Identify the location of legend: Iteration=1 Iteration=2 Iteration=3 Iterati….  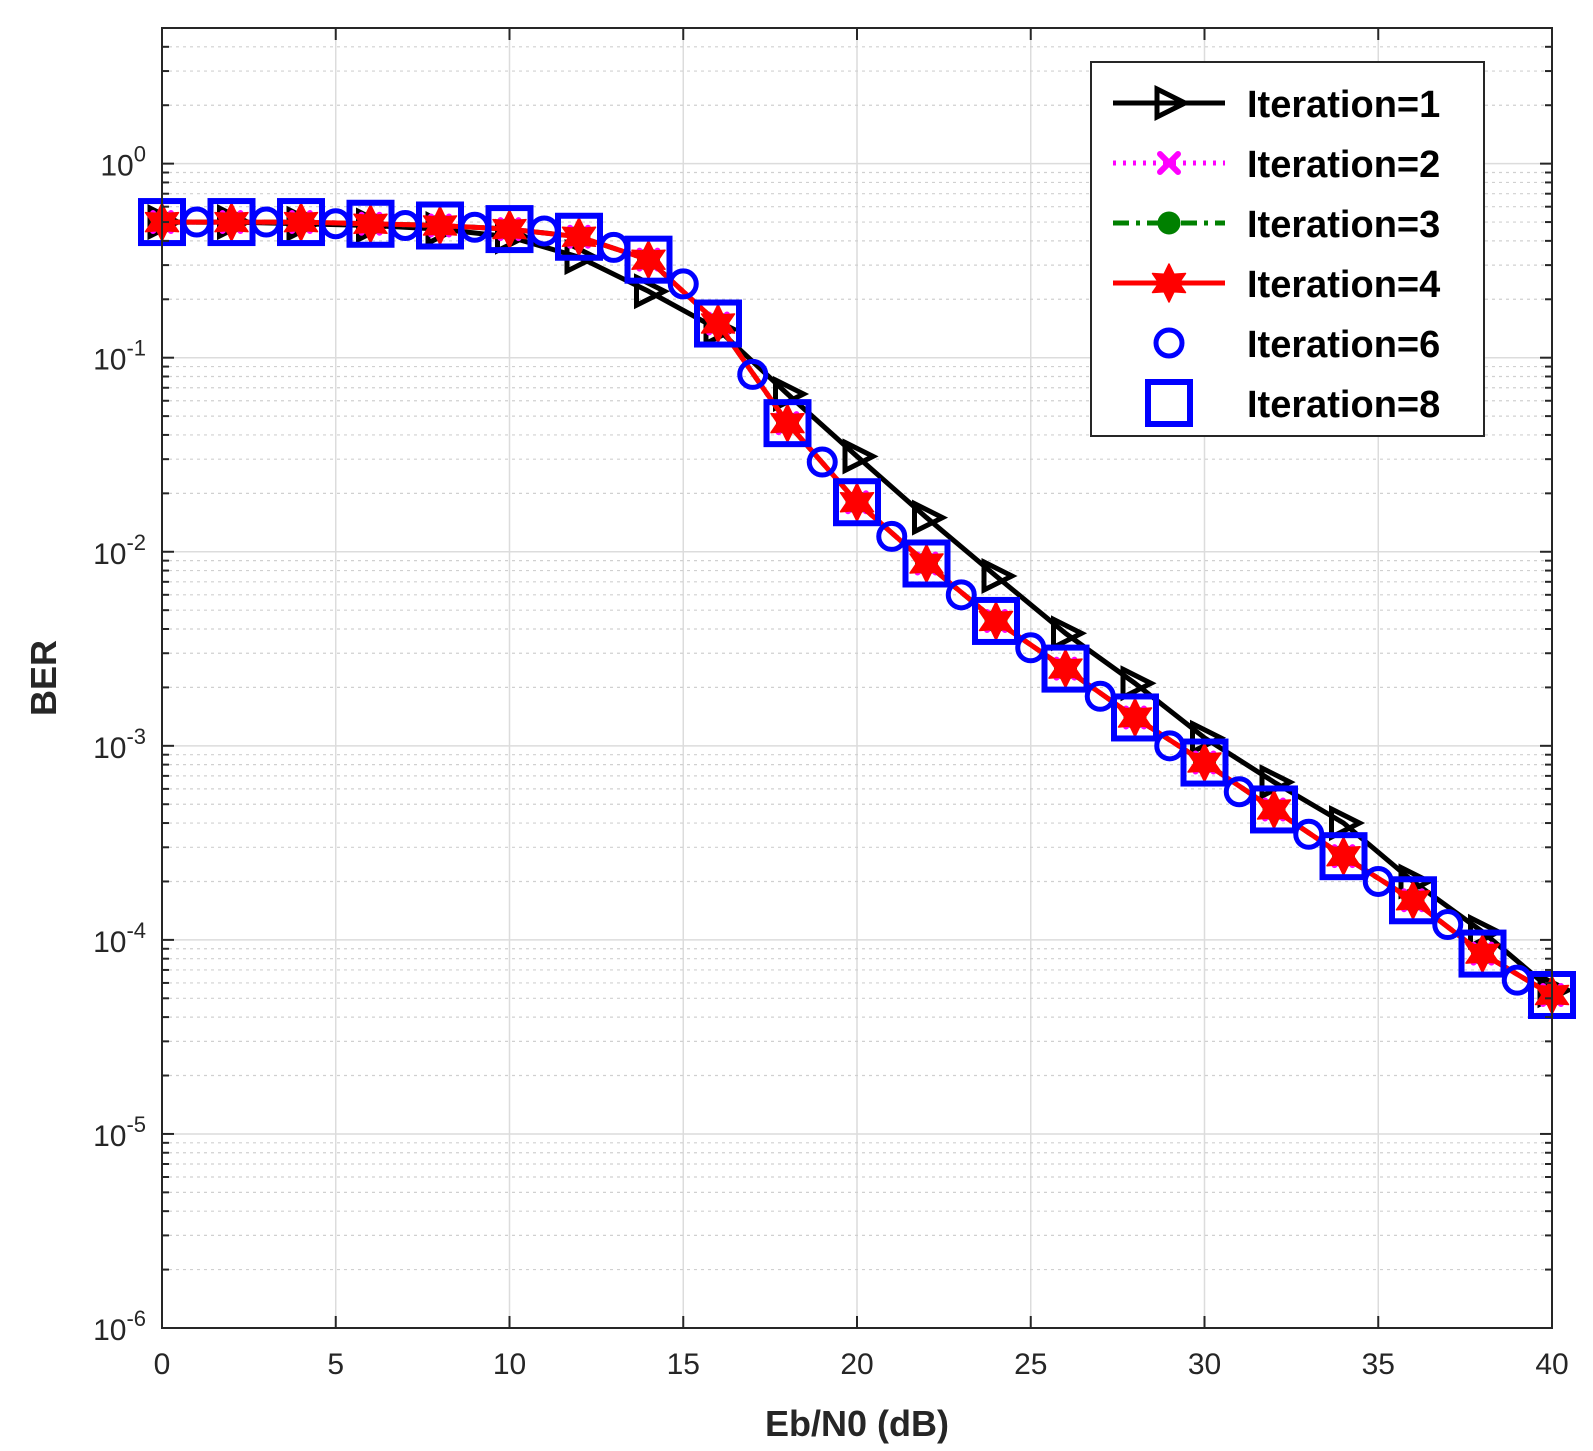
(1287, 249).